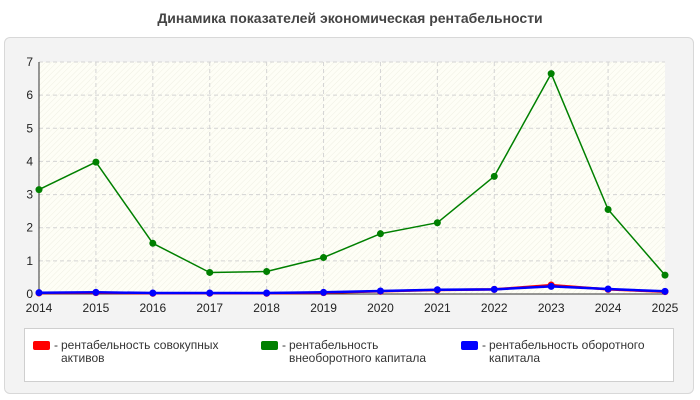 Image resolution: width=700 pixels, height=400 pixels. Describe the element at coordinates (380, 308) in the screenshot. I see `x-tick-label: 2020` at that location.